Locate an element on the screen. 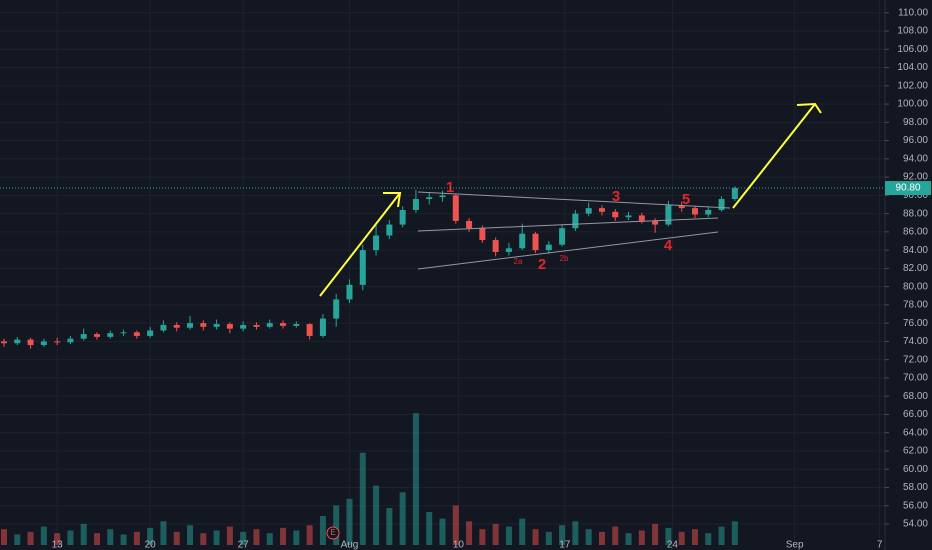 This screenshot has height=550, width=932. drawings is located at coordinates (574, 230).